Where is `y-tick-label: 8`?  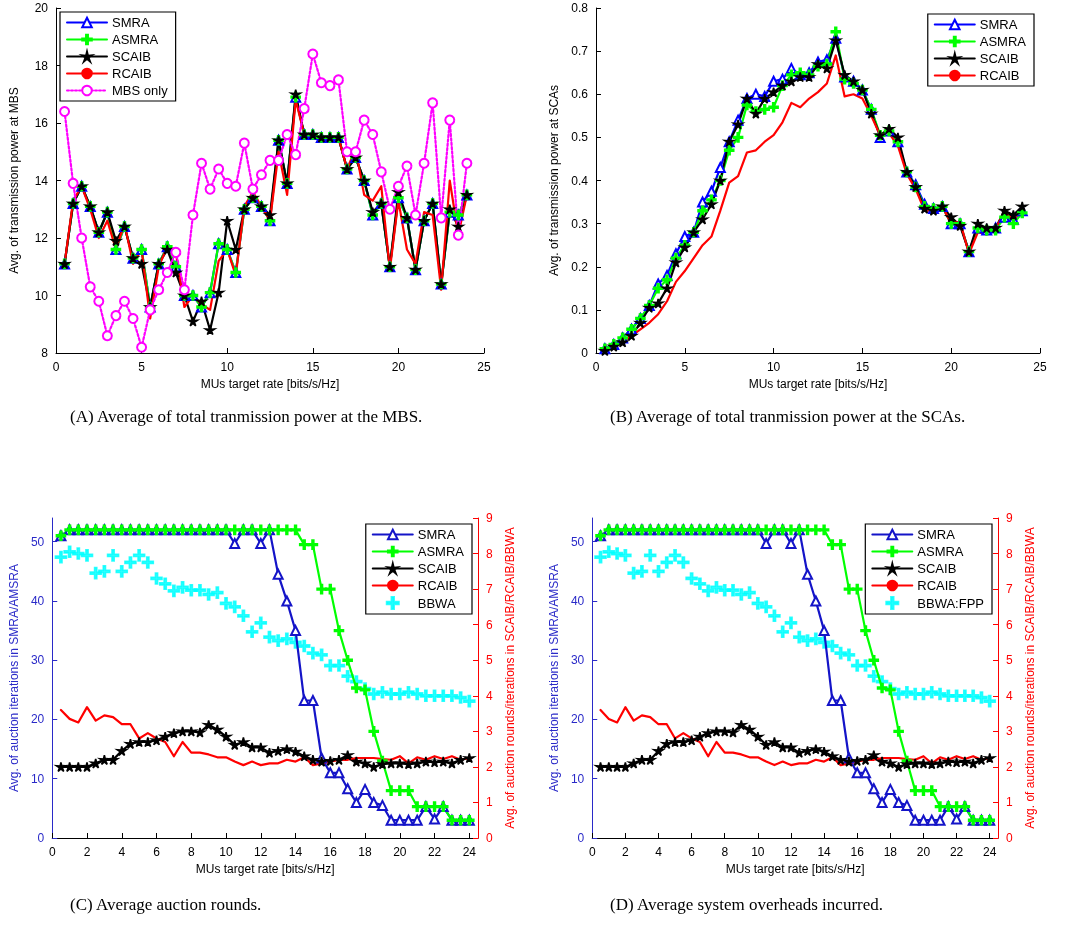 y-tick-label: 8 is located at coordinates (45, 353).